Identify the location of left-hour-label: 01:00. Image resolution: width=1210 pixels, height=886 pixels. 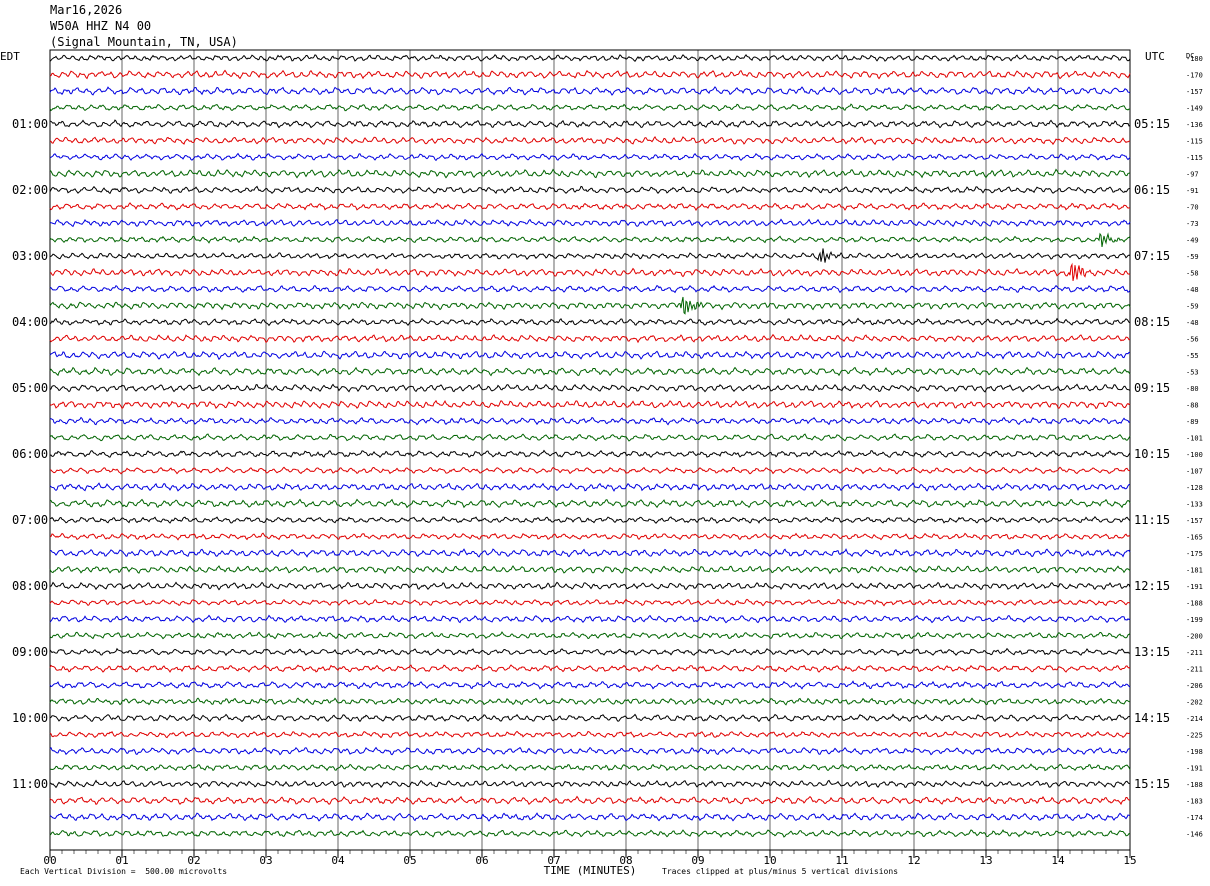
(30, 124).